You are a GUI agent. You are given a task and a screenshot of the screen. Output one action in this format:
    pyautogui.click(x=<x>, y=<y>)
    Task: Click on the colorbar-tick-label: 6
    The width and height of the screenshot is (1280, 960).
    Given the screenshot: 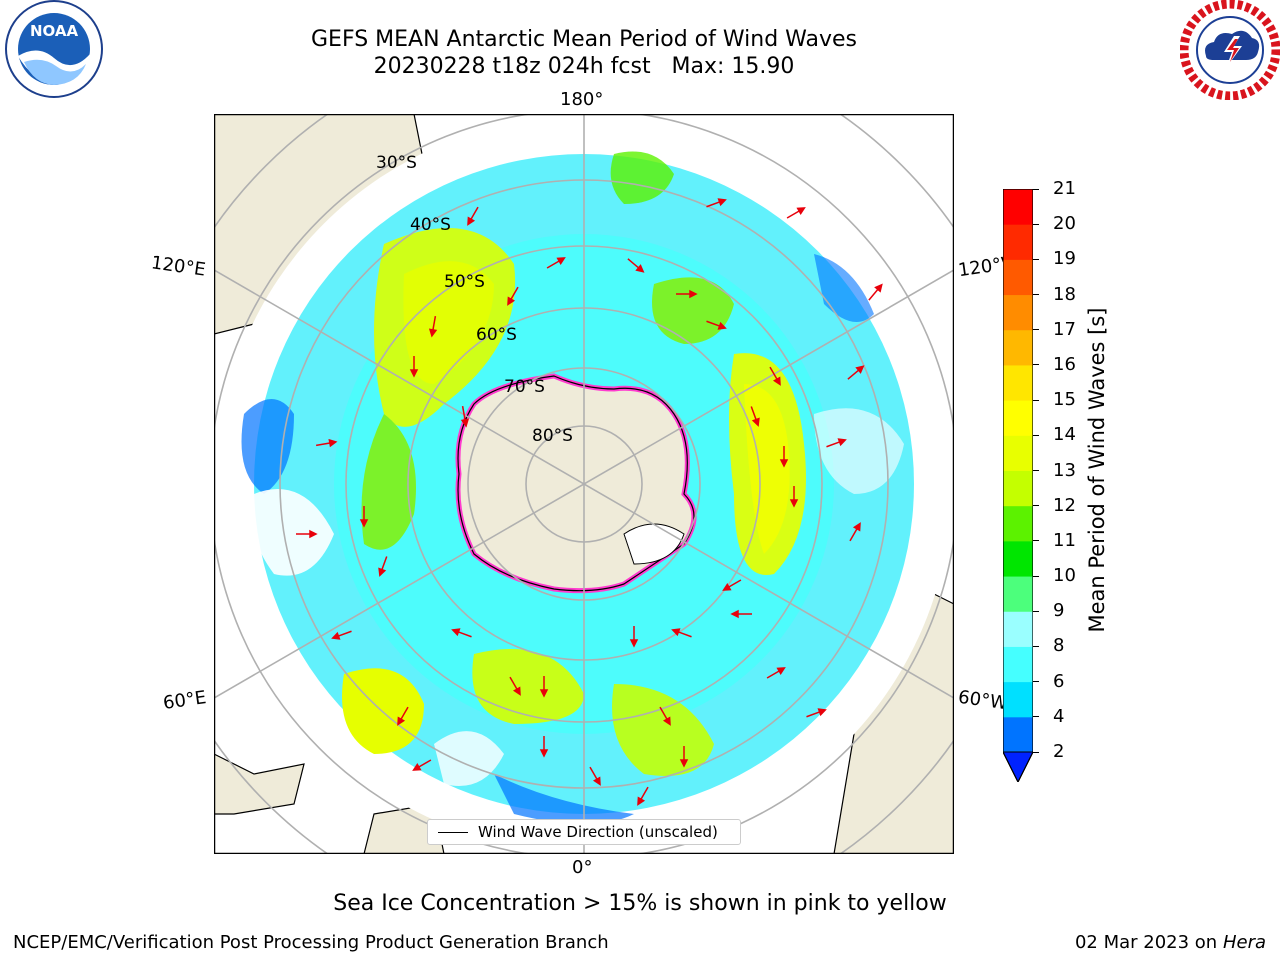 What is the action you would take?
    pyautogui.click(x=1059, y=681)
    